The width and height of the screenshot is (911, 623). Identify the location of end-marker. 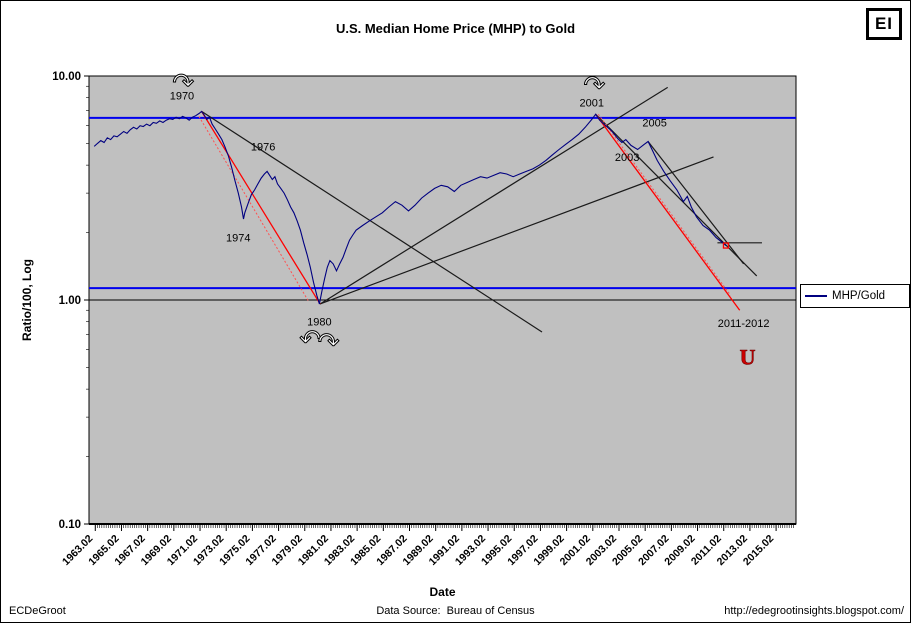
(726, 245).